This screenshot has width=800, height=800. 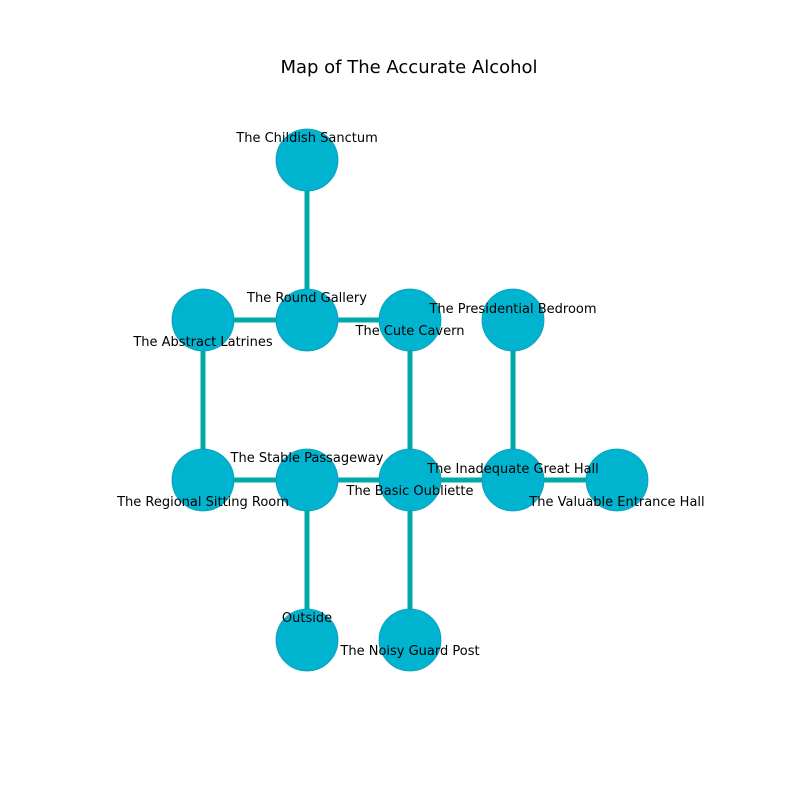 I want to click on room-node-abstract-latrines, so click(x=203, y=320).